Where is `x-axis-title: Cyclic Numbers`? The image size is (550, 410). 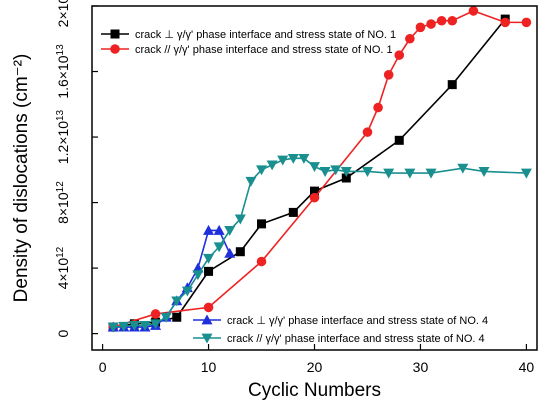
x-axis-title: Cyclic Numbers is located at coordinates (314, 390).